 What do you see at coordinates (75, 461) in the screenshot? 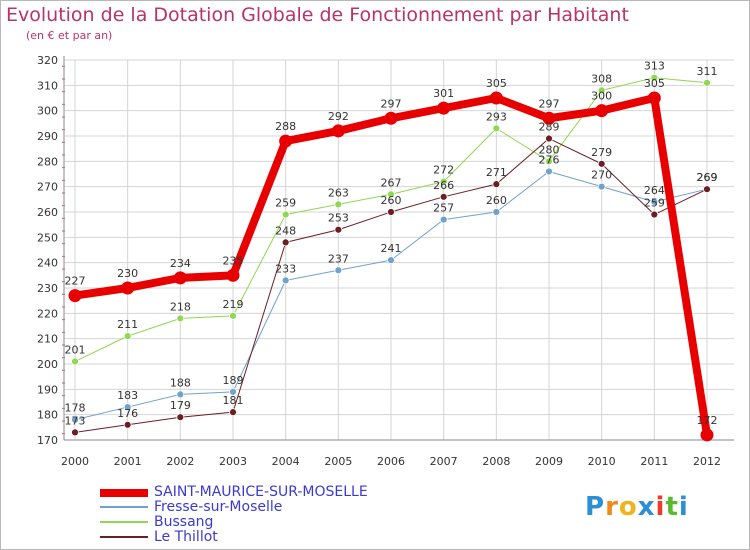
I see `x-tick-label: 2000` at bounding box center [75, 461].